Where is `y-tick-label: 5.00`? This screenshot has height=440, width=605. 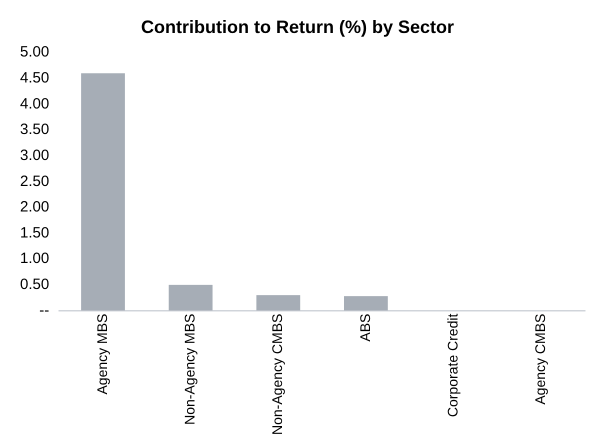 y-tick-label: 5.00 is located at coordinates (35, 52).